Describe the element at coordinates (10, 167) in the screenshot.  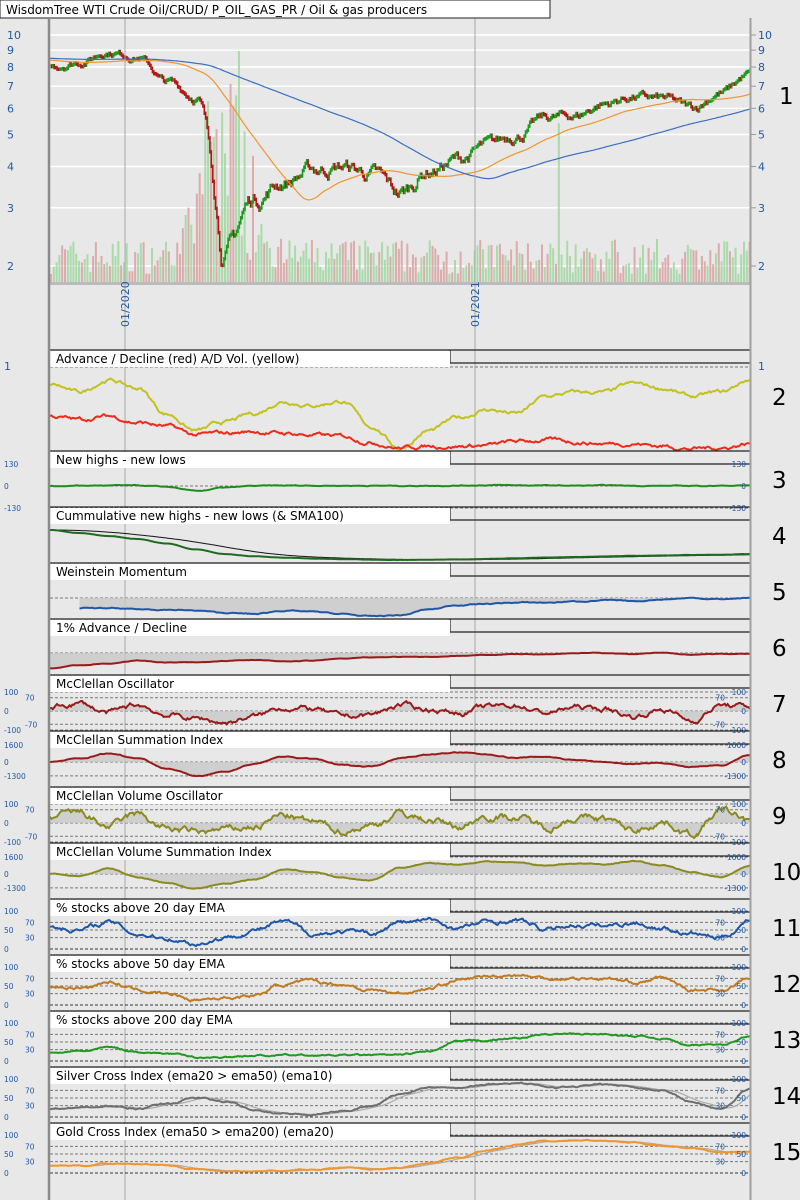
I see `price-axis-label-left: 4` at that location.